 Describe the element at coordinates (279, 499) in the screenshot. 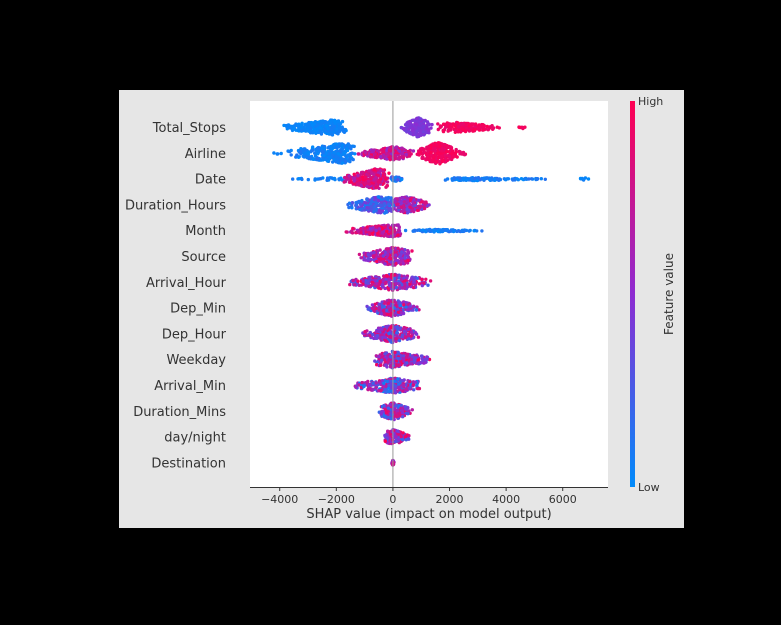

I see `x-tick-label: −4000` at that location.